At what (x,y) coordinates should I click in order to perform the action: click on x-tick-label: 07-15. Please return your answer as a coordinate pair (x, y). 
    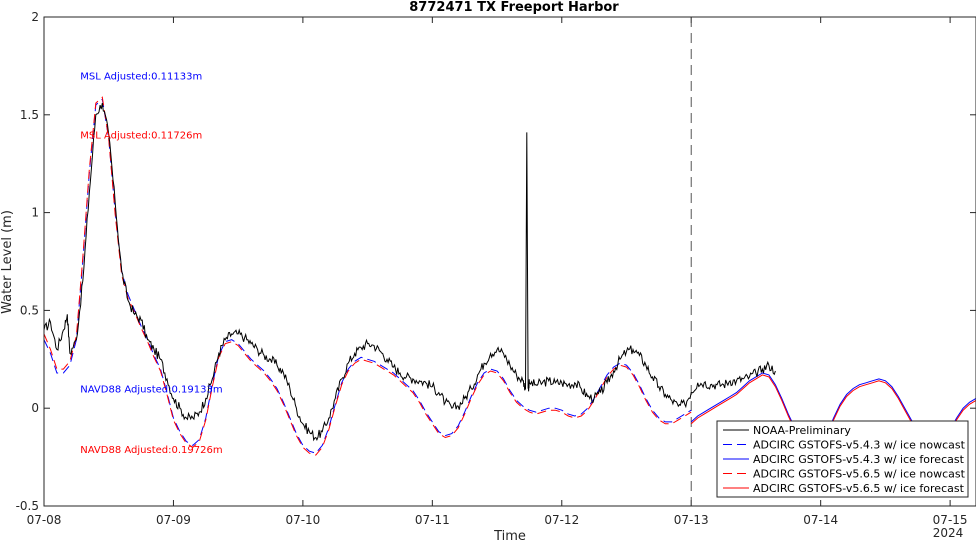
    Looking at the image, I should click on (950, 520).